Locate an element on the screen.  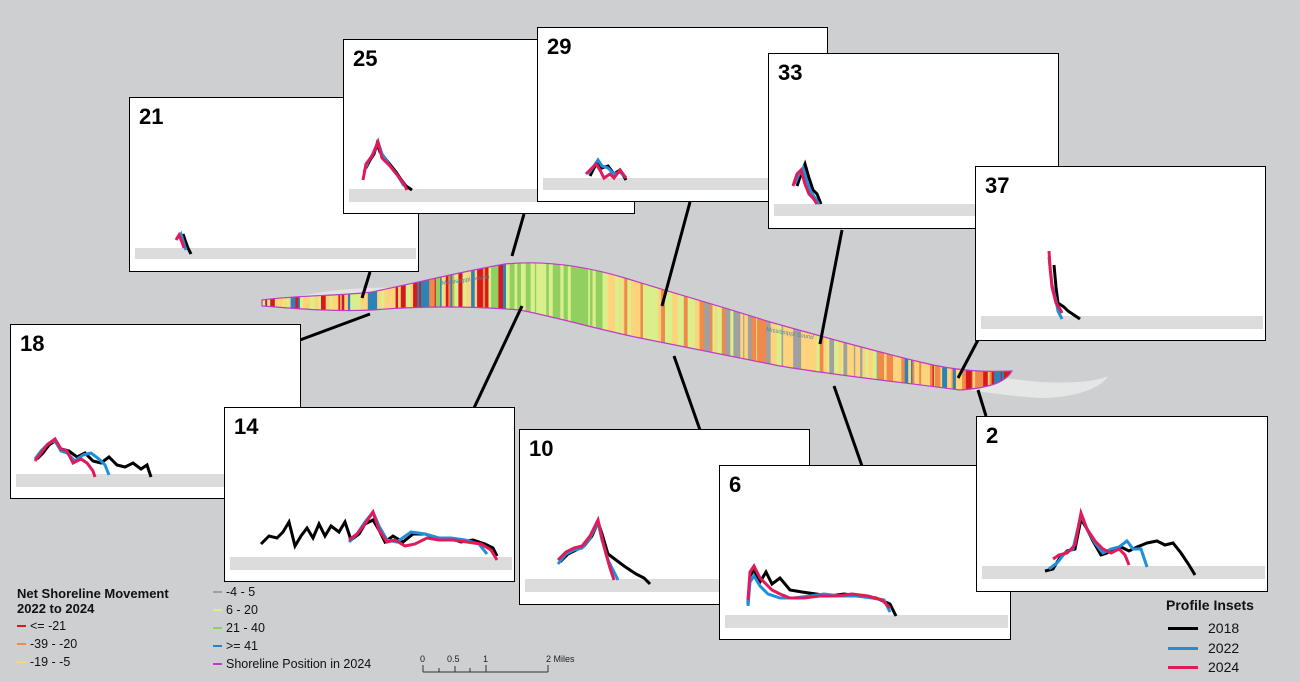
profile-2018 is located at coordinates (1066, 292).